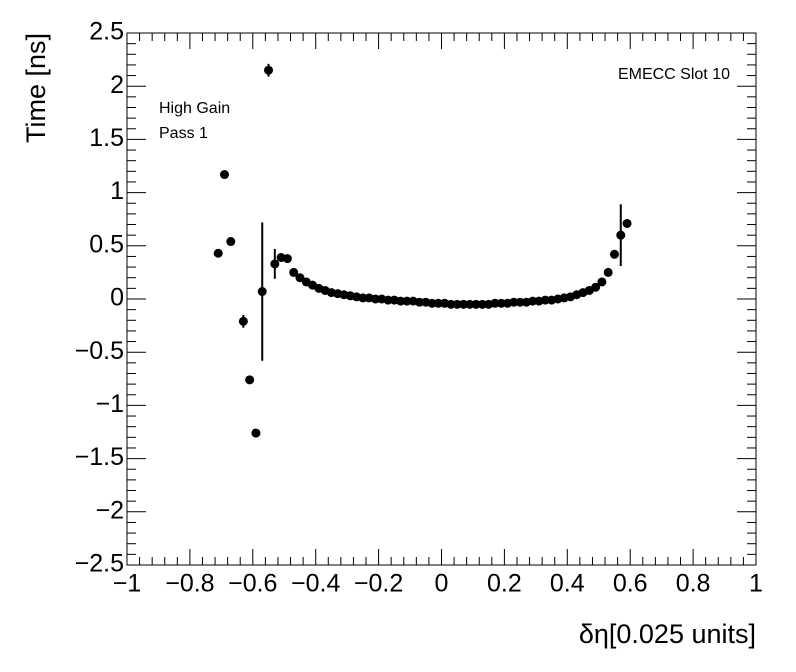  Describe the element at coordinates (106, 138) in the screenshot. I see `y-tick-label: 1.5` at that location.